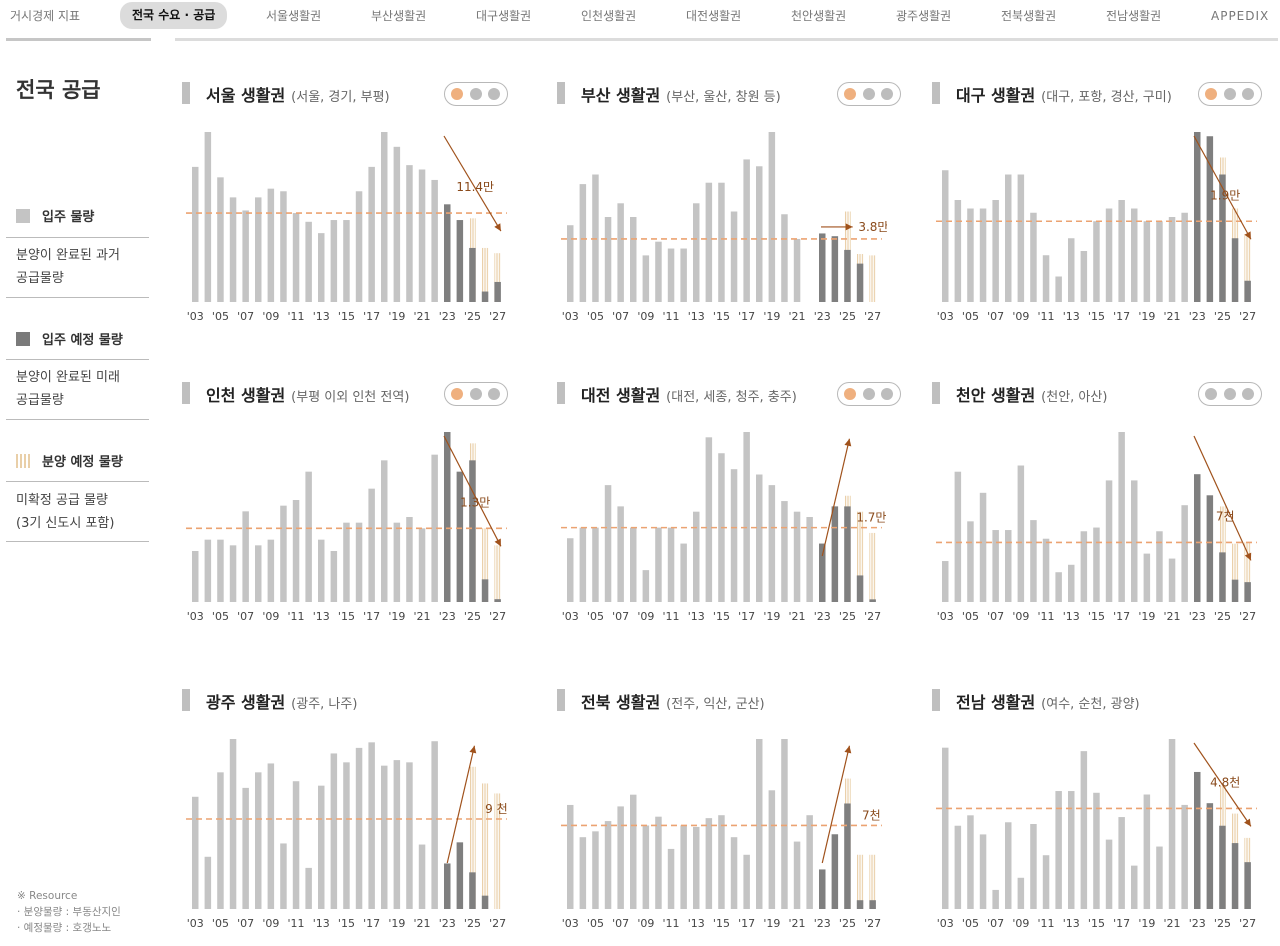 This screenshot has height=946, width=1280. I want to click on nav-tab-seoul: 서울생활권, so click(293, 16).